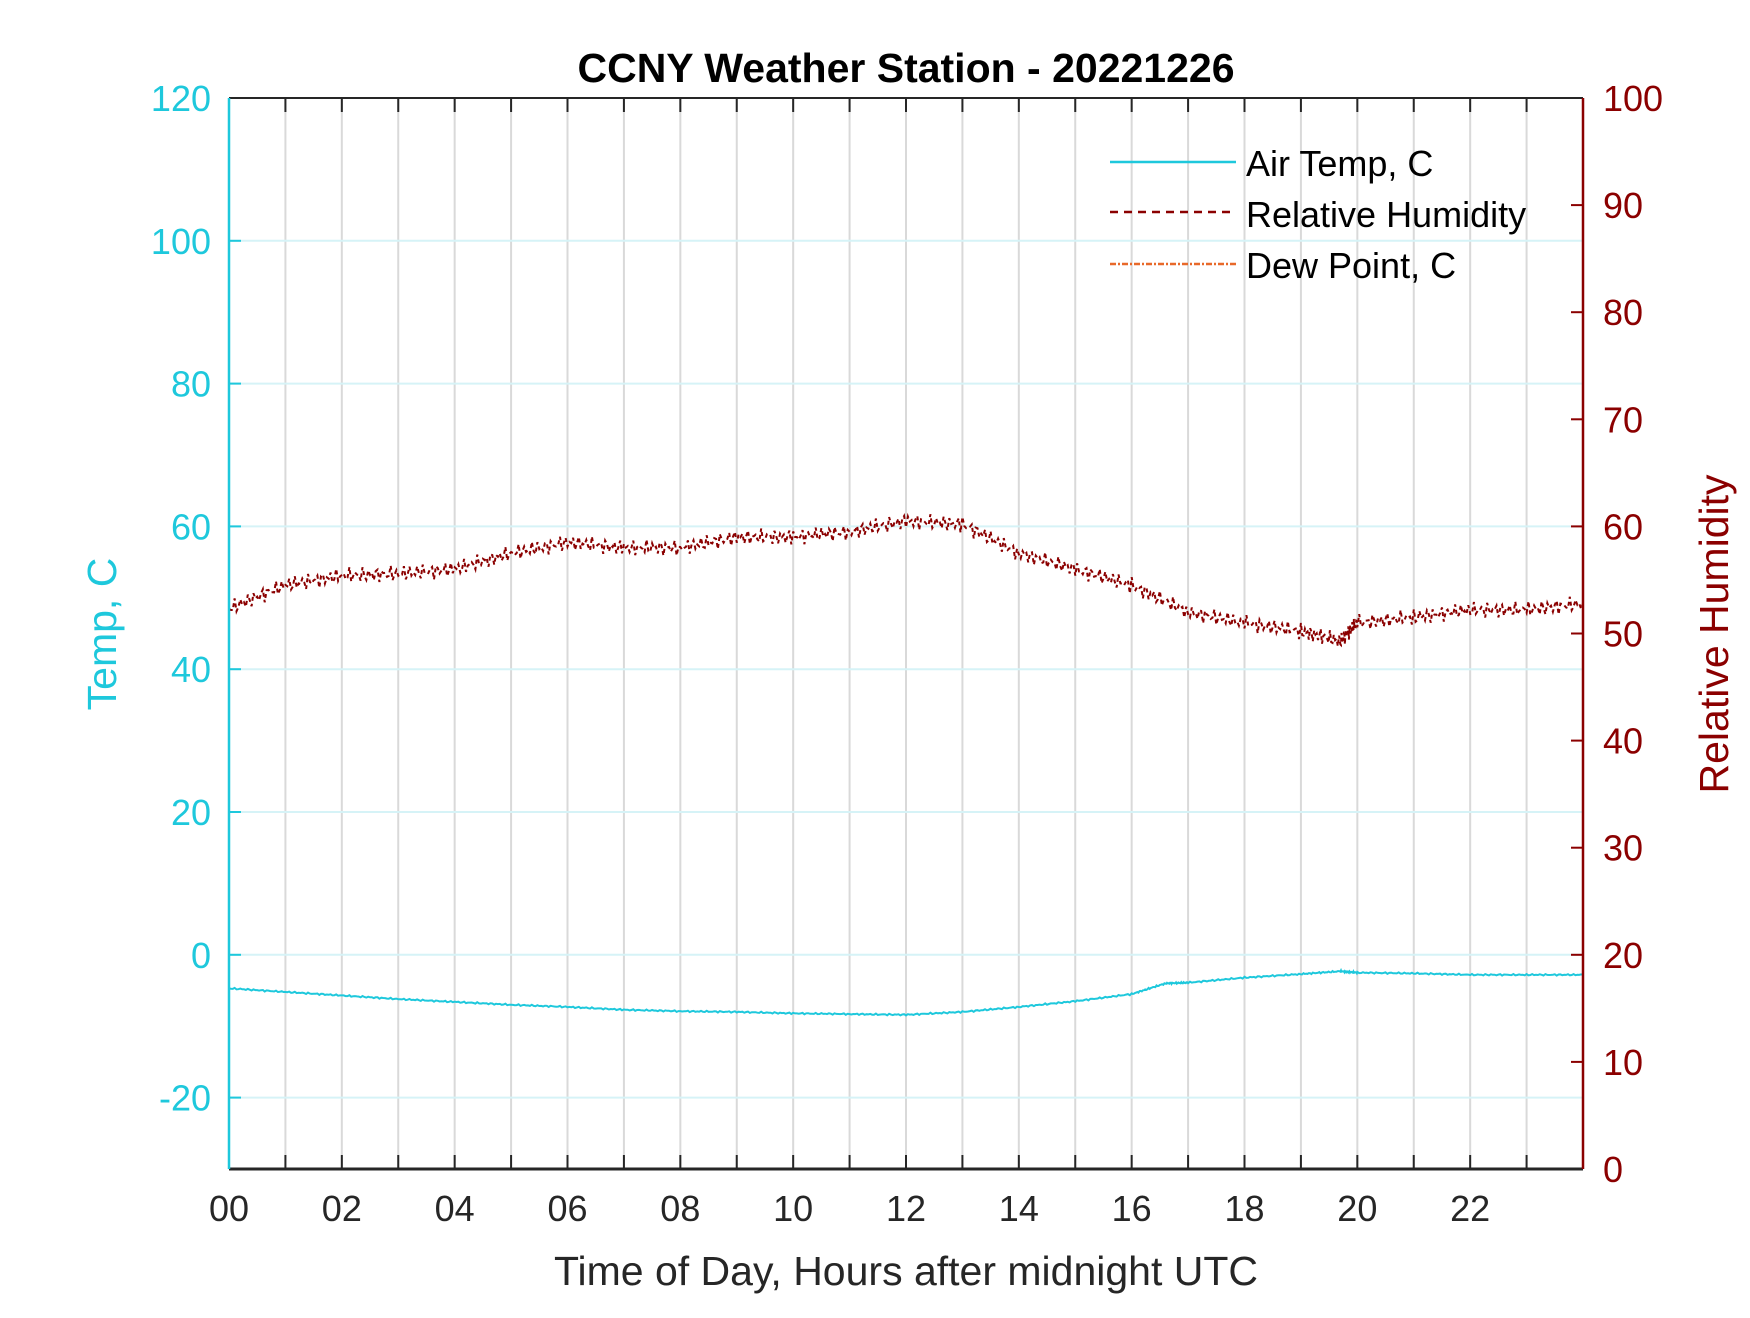 The image size is (1750, 1318). Describe the element at coordinates (1132, 1208) in the screenshot. I see `x-tick-label: 16` at that location.